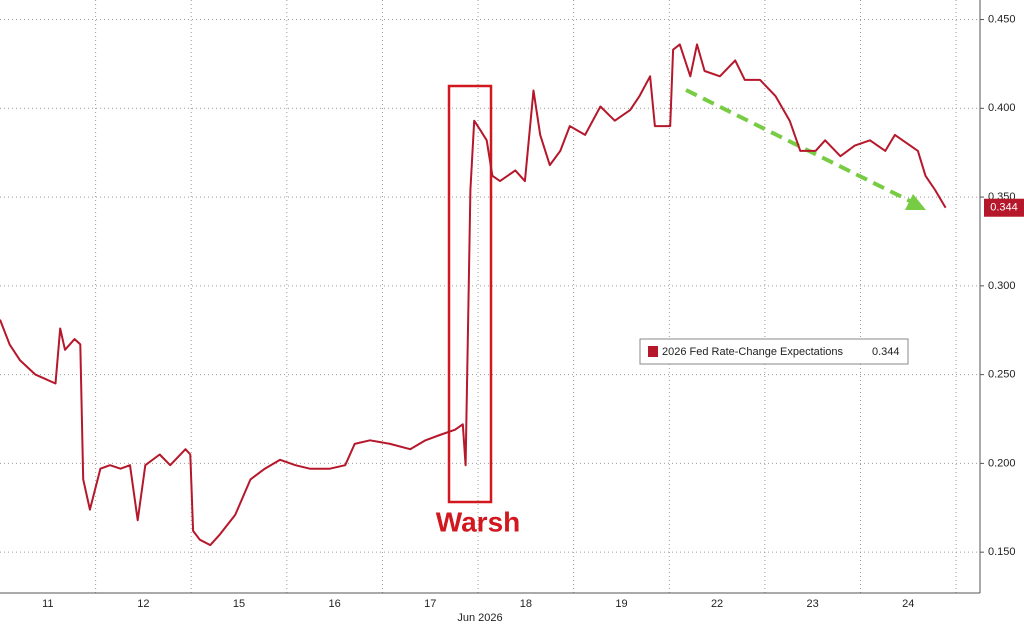  I want to click on x-tick-label: 11, so click(47, 604).